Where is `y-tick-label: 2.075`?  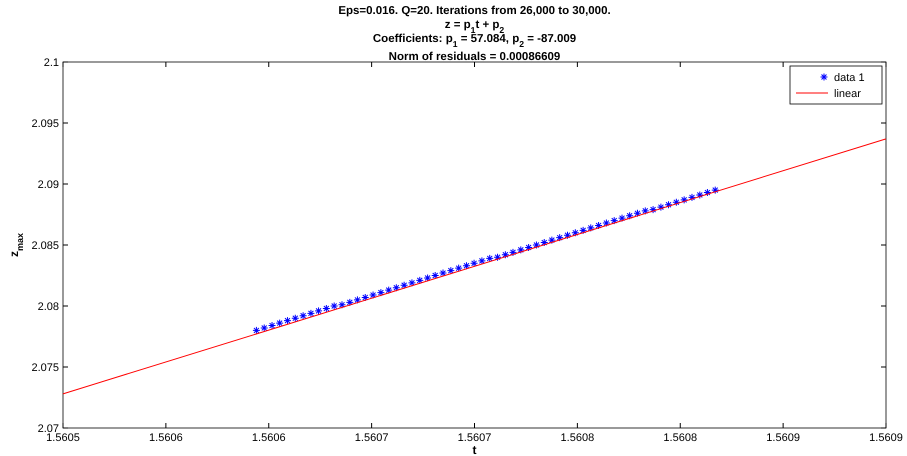
y-tick-label: 2.075 is located at coordinates (45, 368).